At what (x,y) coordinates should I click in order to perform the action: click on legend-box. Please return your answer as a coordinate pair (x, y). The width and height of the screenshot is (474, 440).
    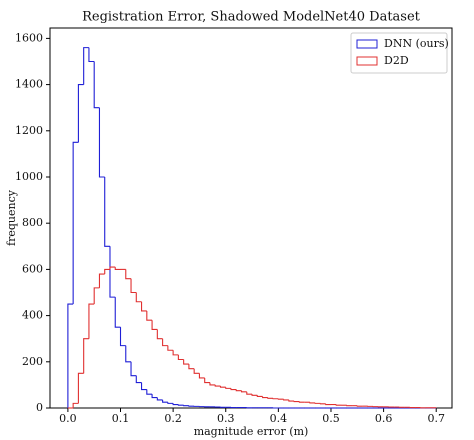
    Looking at the image, I should click on (399, 53).